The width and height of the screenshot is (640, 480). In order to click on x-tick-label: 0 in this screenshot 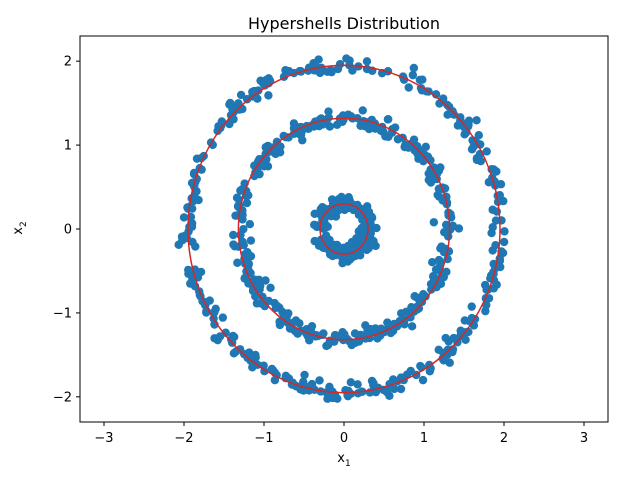, I will do `click(344, 438)`.